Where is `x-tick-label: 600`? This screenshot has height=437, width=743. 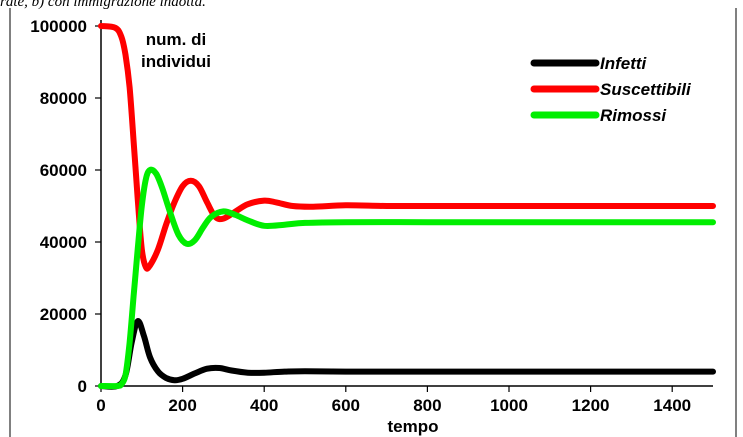 x-tick-label: 600 is located at coordinates (346, 405).